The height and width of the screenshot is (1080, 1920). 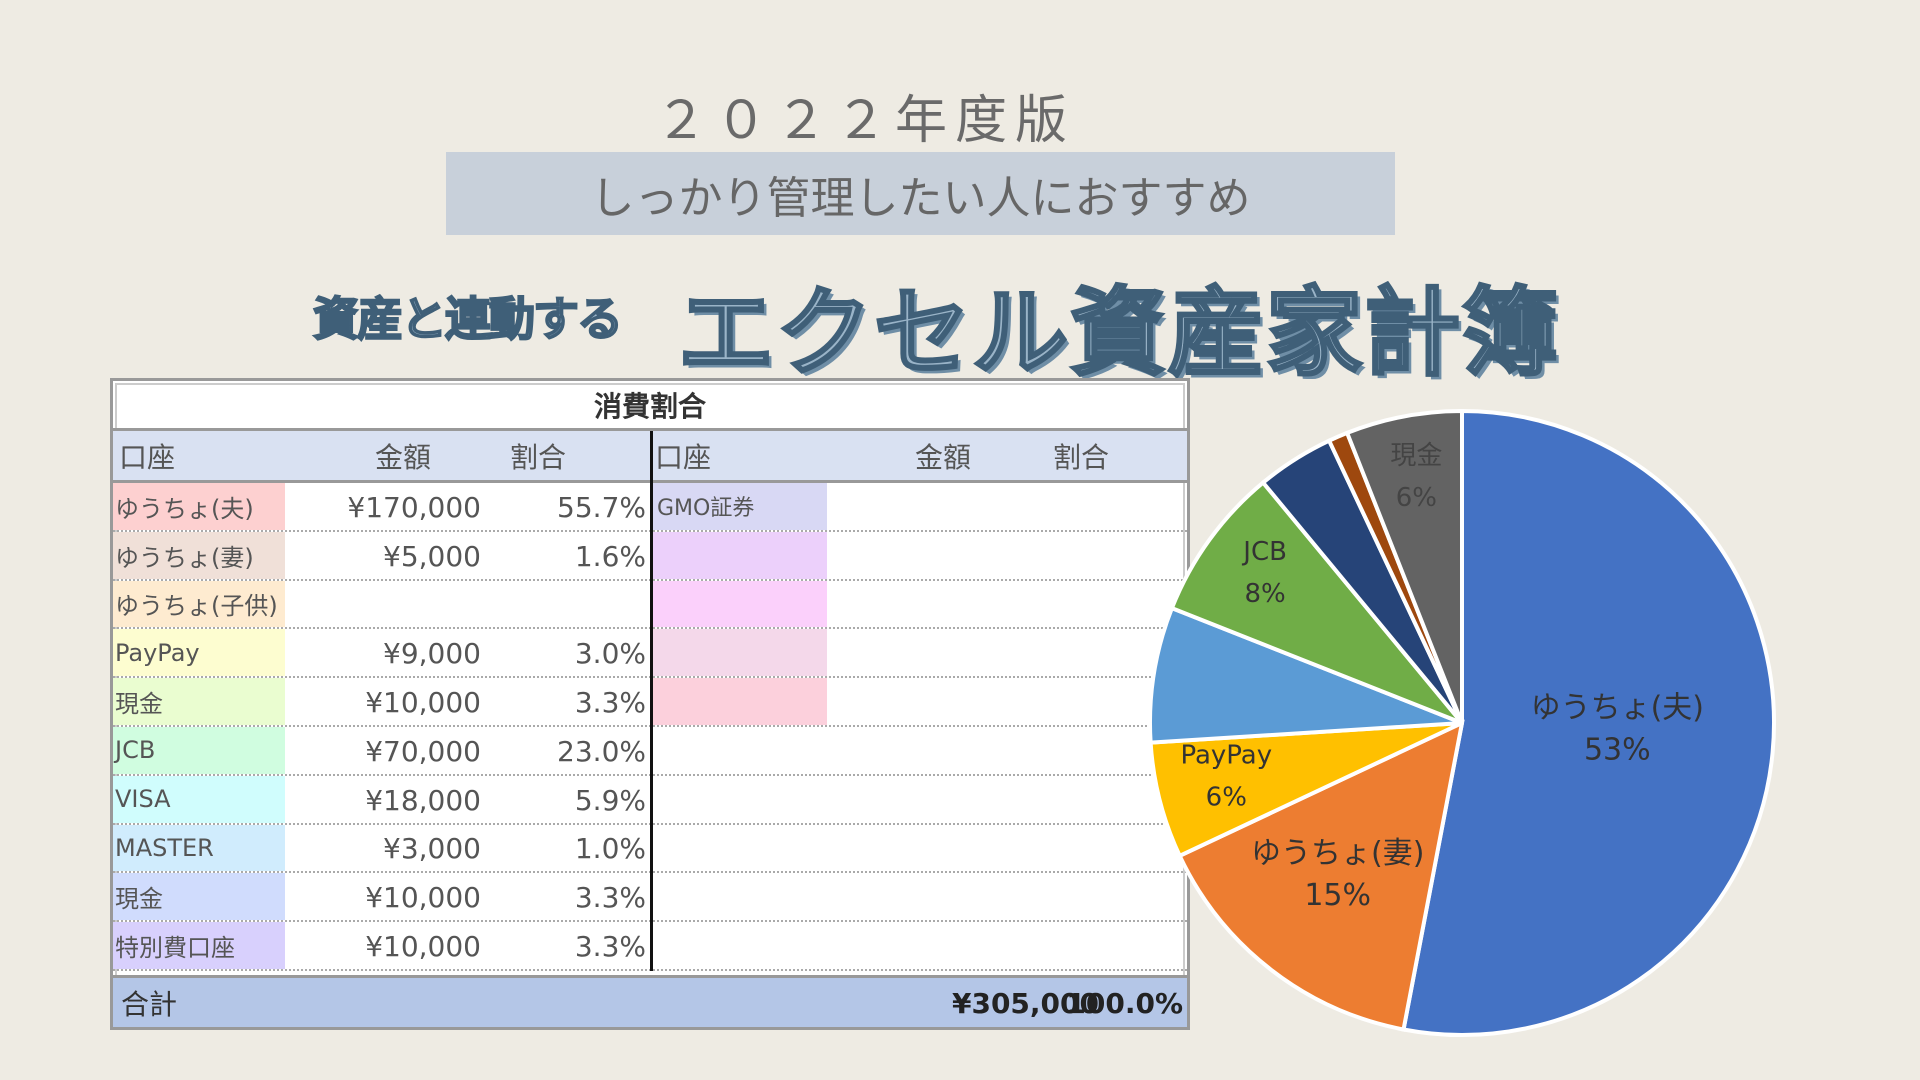 What do you see at coordinates (651, 701) in the screenshot?
I see `column-divider` at bounding box center [651, 701].